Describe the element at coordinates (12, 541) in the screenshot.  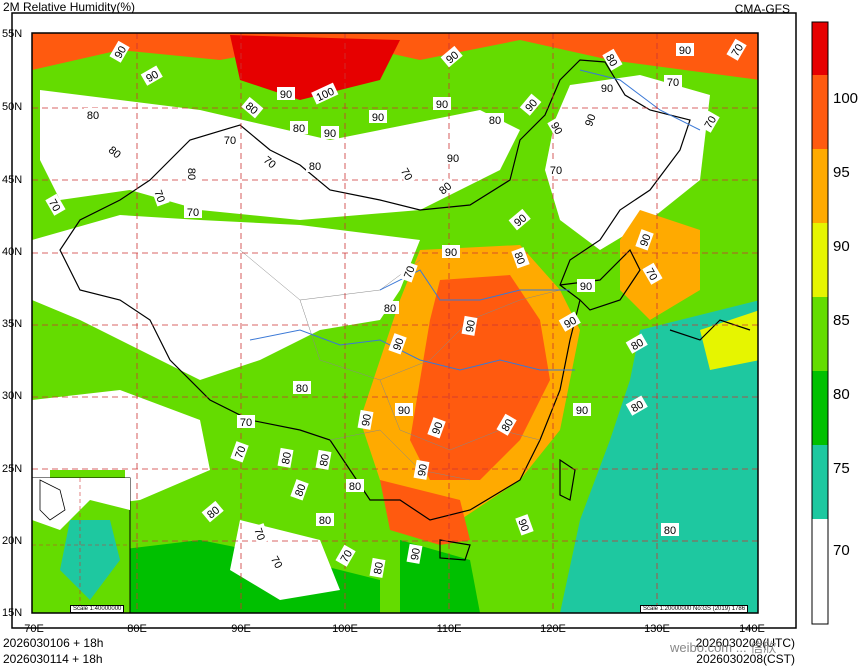
I see `lat-label-20n: 20N` at that location.